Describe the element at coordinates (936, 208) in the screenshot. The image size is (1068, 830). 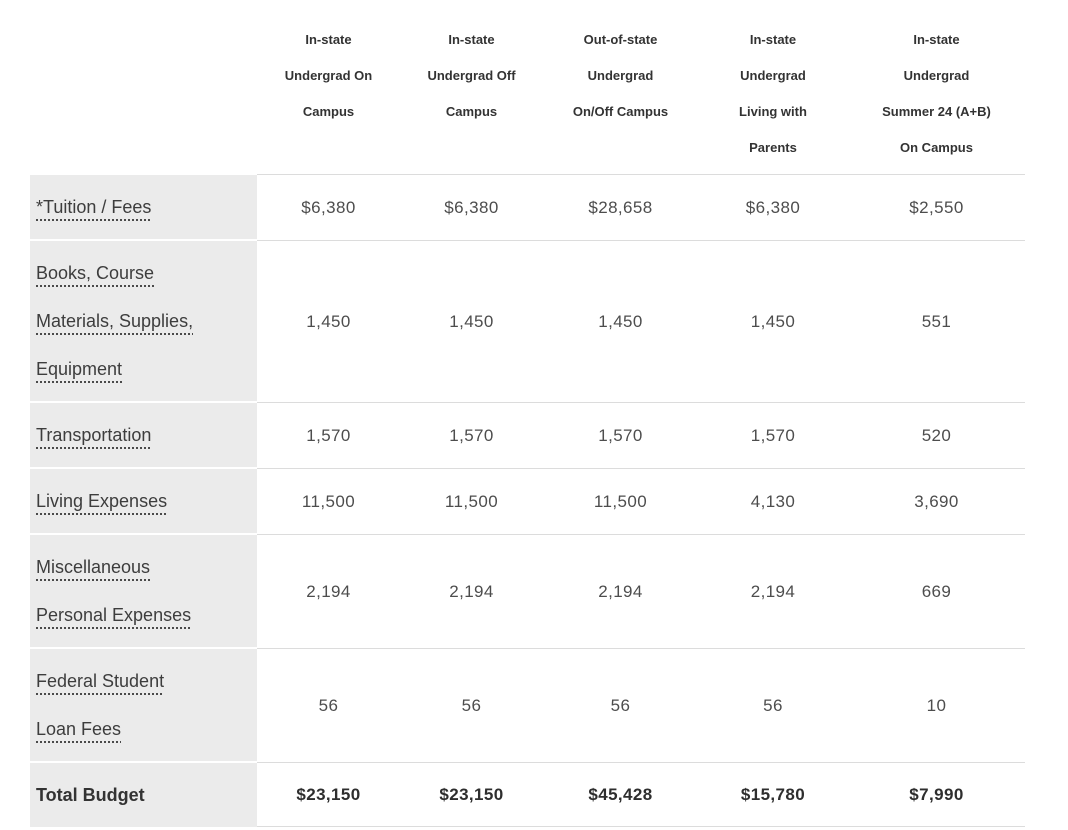
I see `value-cell: $2,550` at that location.